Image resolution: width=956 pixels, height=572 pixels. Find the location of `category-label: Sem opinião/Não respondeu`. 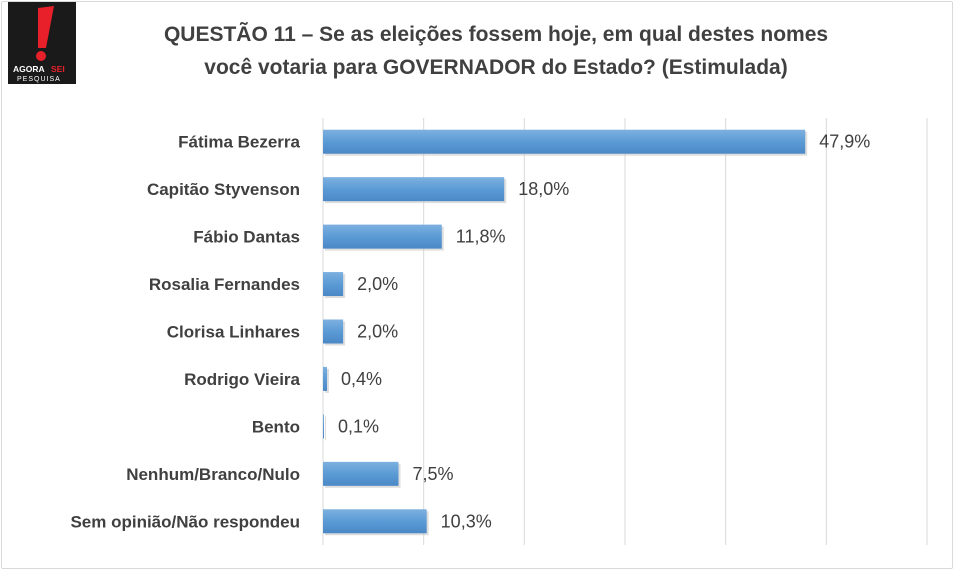

category-label: Sem opinião/Não respondeu is located at coordinates (185, 521).